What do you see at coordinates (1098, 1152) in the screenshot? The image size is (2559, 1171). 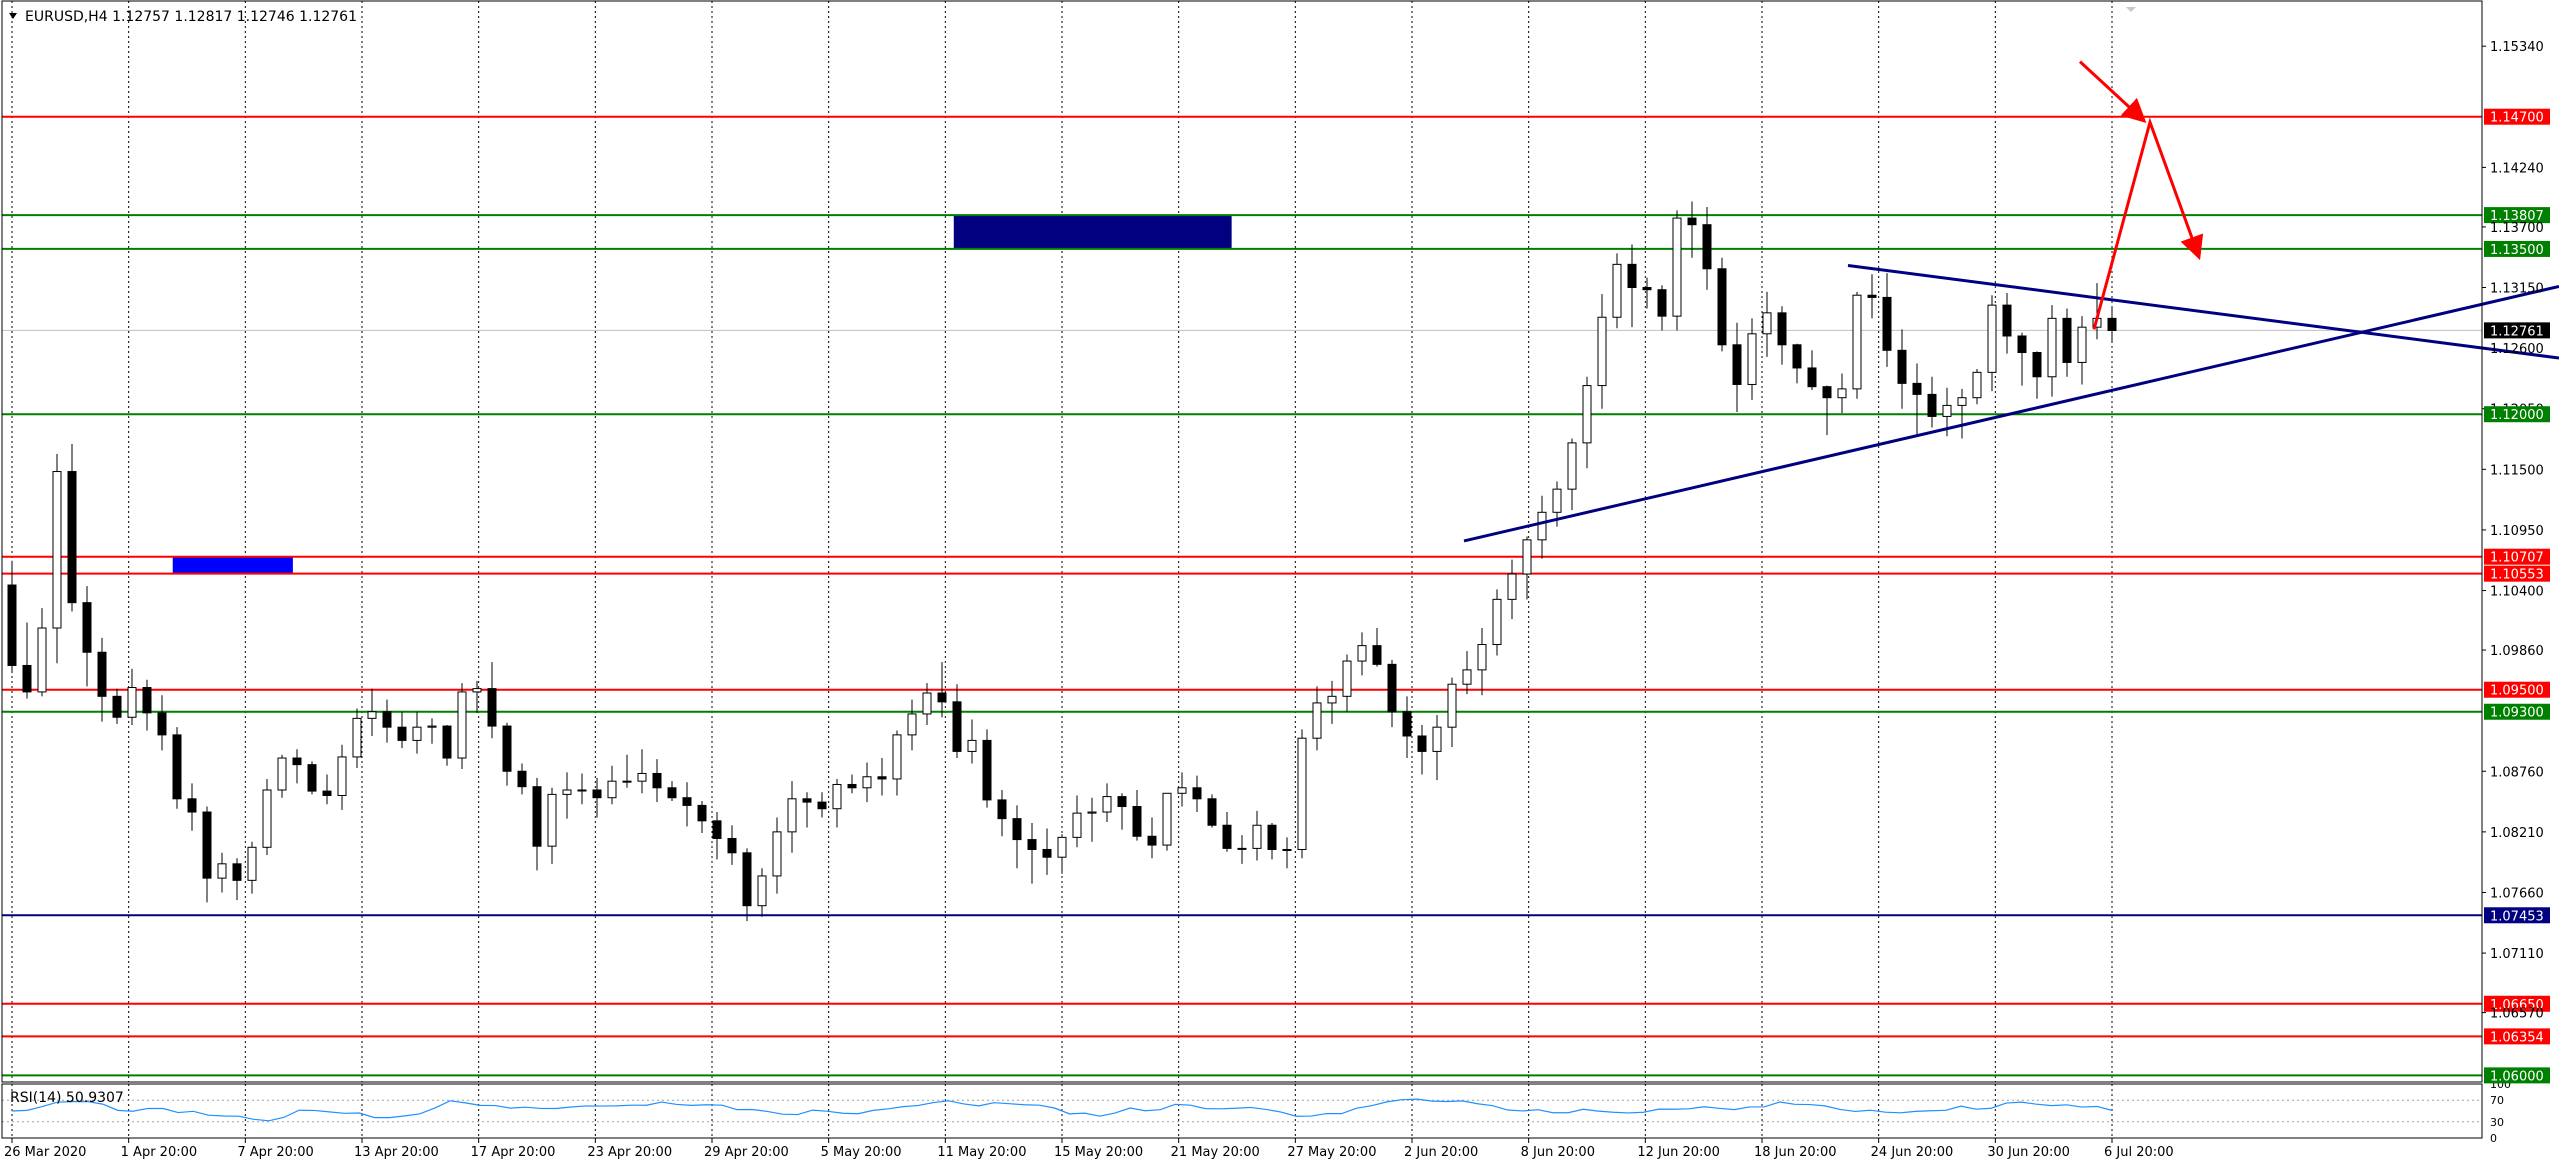 I see `time-tick-label: 15 May 20:00` at bounding box center [1098, 1152].